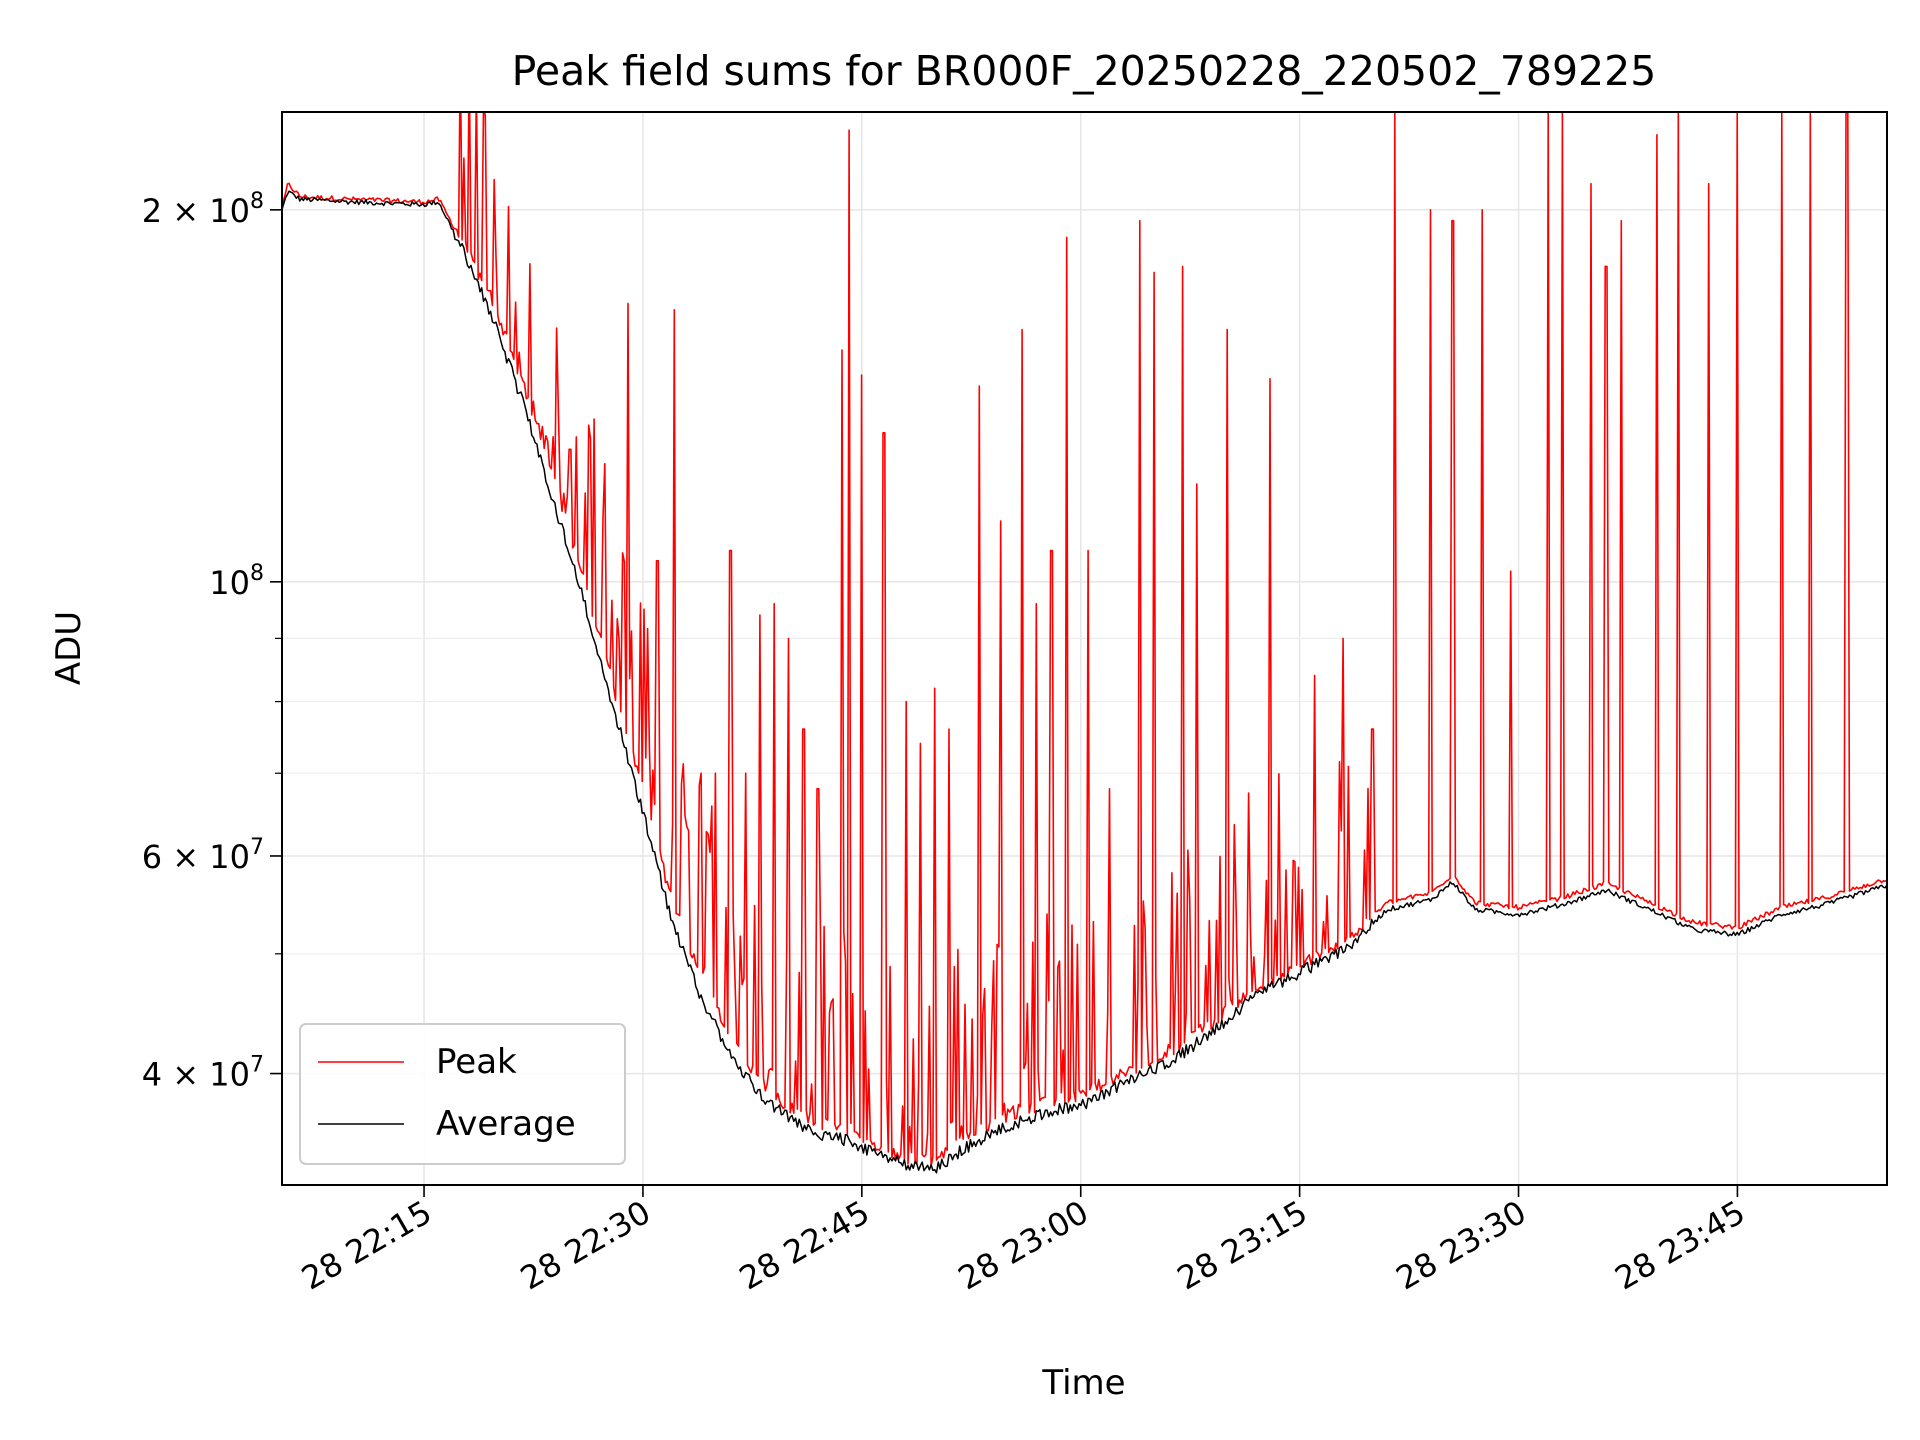 Image resolution: width=1920 pixels, height=1440 pixels. Describe the element at coordinates (212, 641) in the screenshot. I see `y-axis: 4 × 107 6 × 107 108 2 × 108` at that location.